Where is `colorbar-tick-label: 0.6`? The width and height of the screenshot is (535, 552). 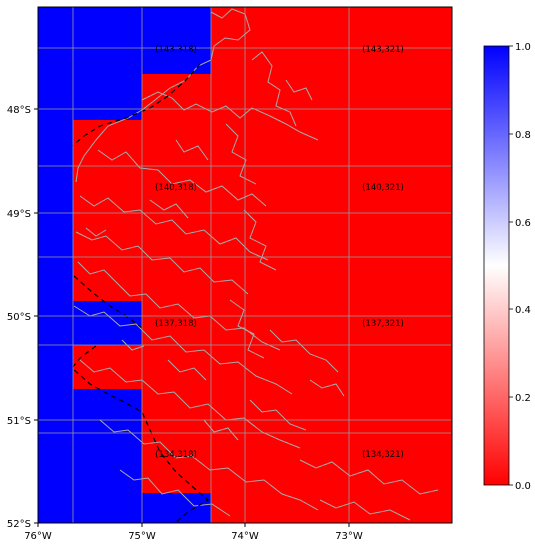 colorbar-tick-label: 0.6 is located at coordinates (523, 223).